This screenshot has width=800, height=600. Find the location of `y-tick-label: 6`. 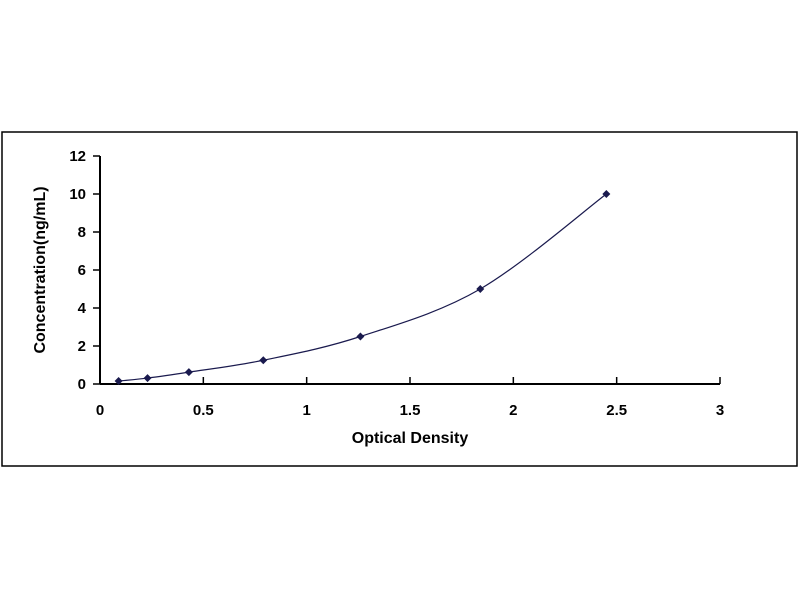

y-tick-label: 6 is located at coordinates (82, 270).